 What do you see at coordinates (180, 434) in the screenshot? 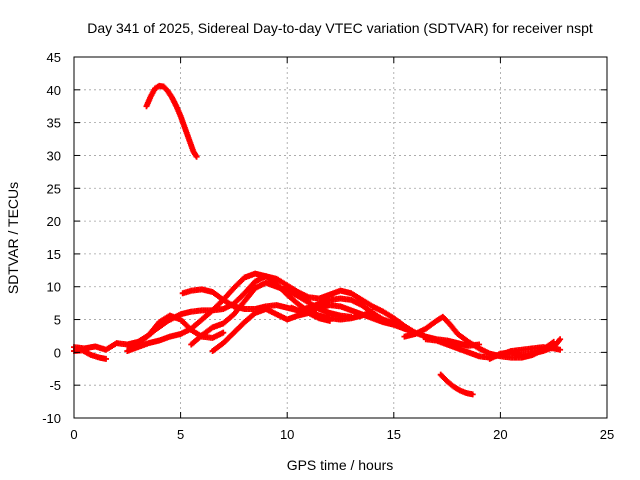
I see `x-tick-label: 5` at bounding box center [180, 434].